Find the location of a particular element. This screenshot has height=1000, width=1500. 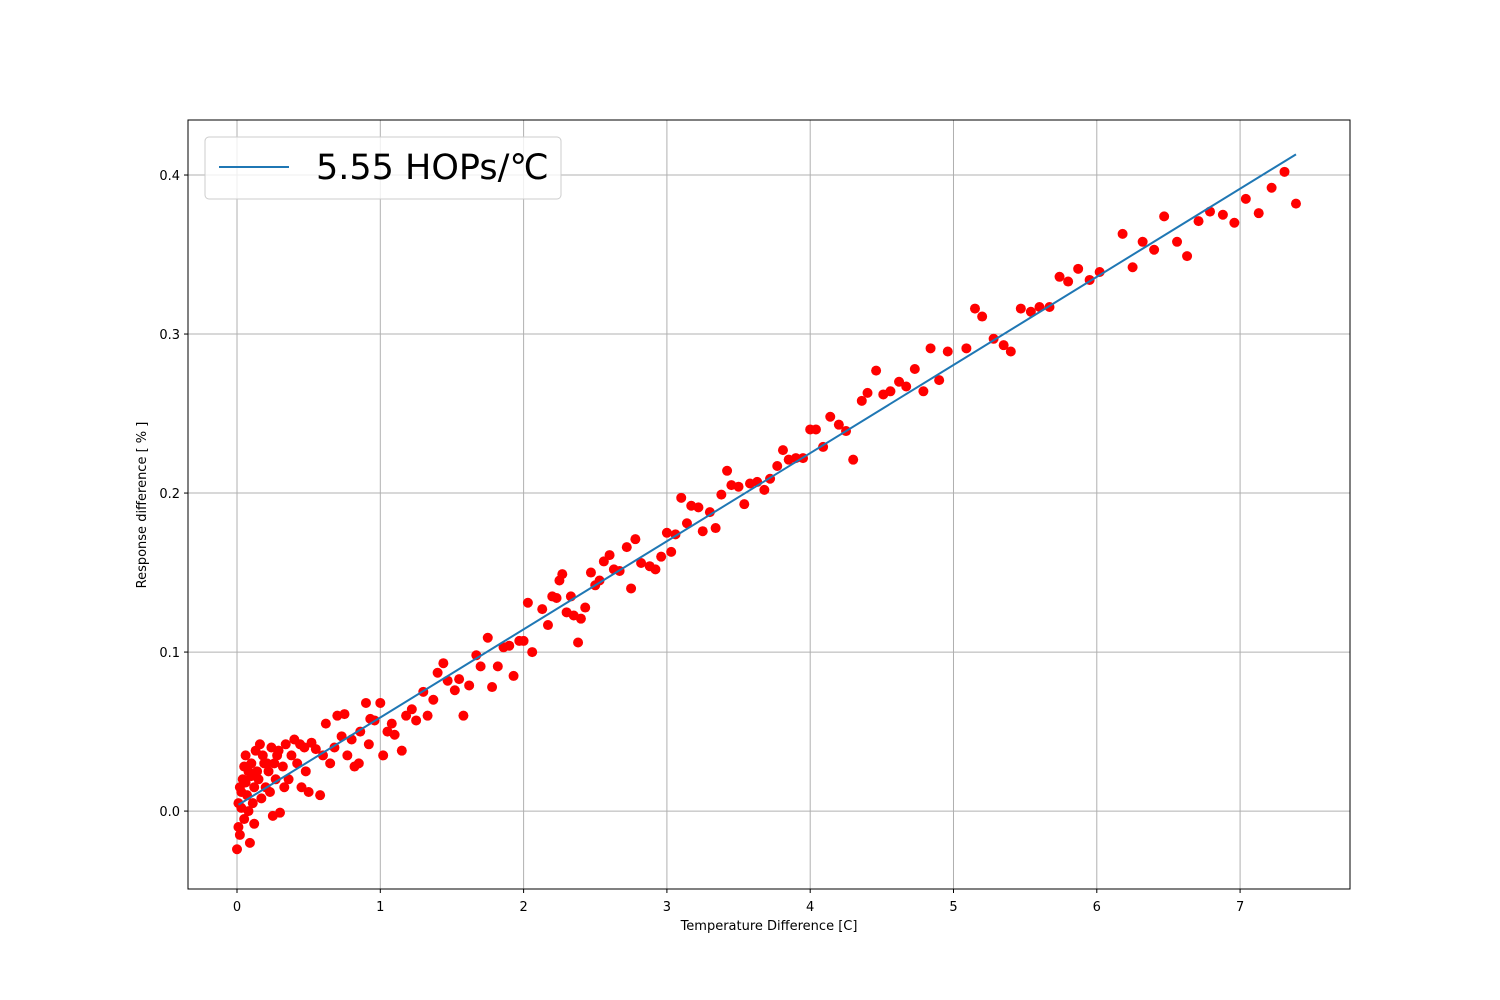

x-tick-label: 4 is located at coordinates (810, 907).